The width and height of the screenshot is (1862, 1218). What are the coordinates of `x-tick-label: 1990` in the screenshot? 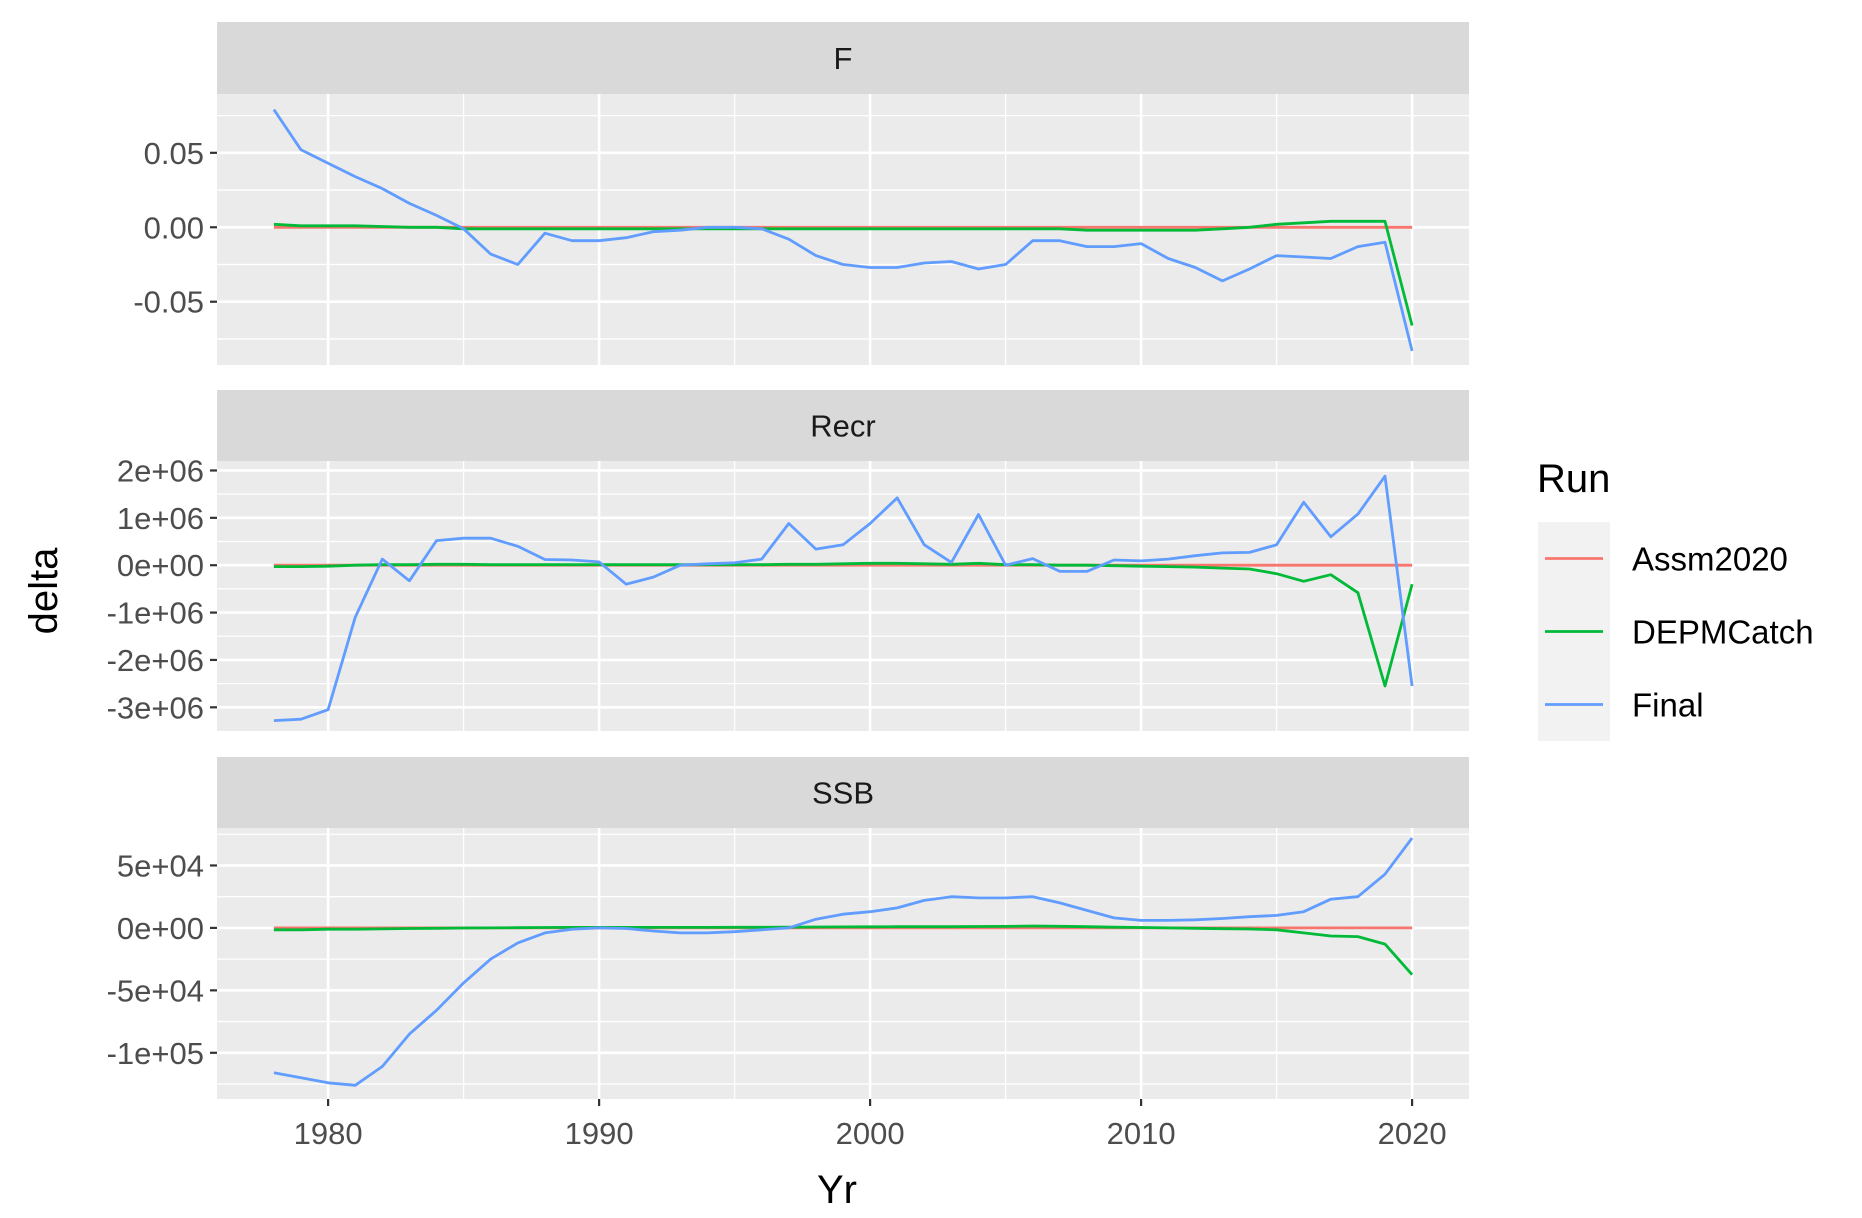 It's located at (599, 1133).